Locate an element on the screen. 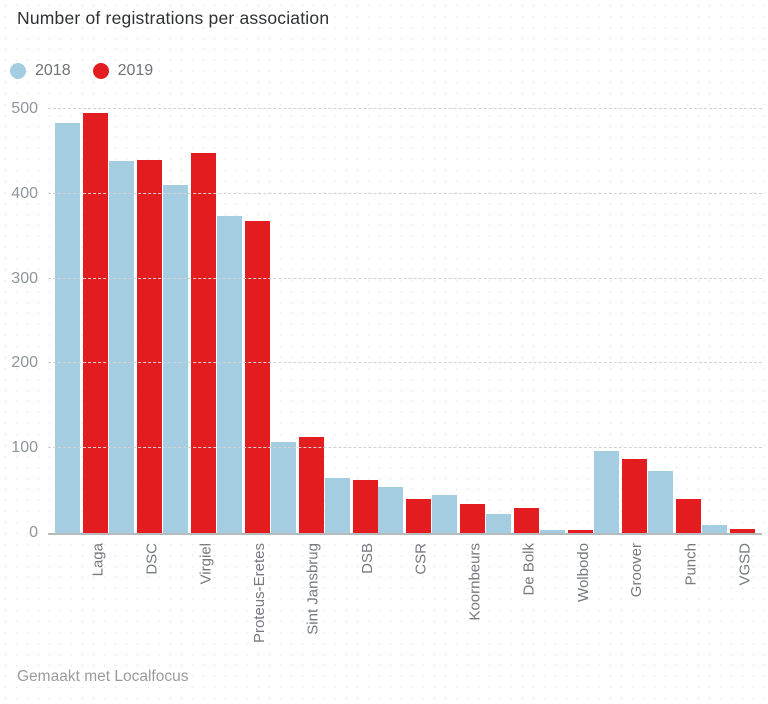 The width and height of the screenshot is (768, 704). y-axis-tick-label: 300 is located at coordinates (24, 278).